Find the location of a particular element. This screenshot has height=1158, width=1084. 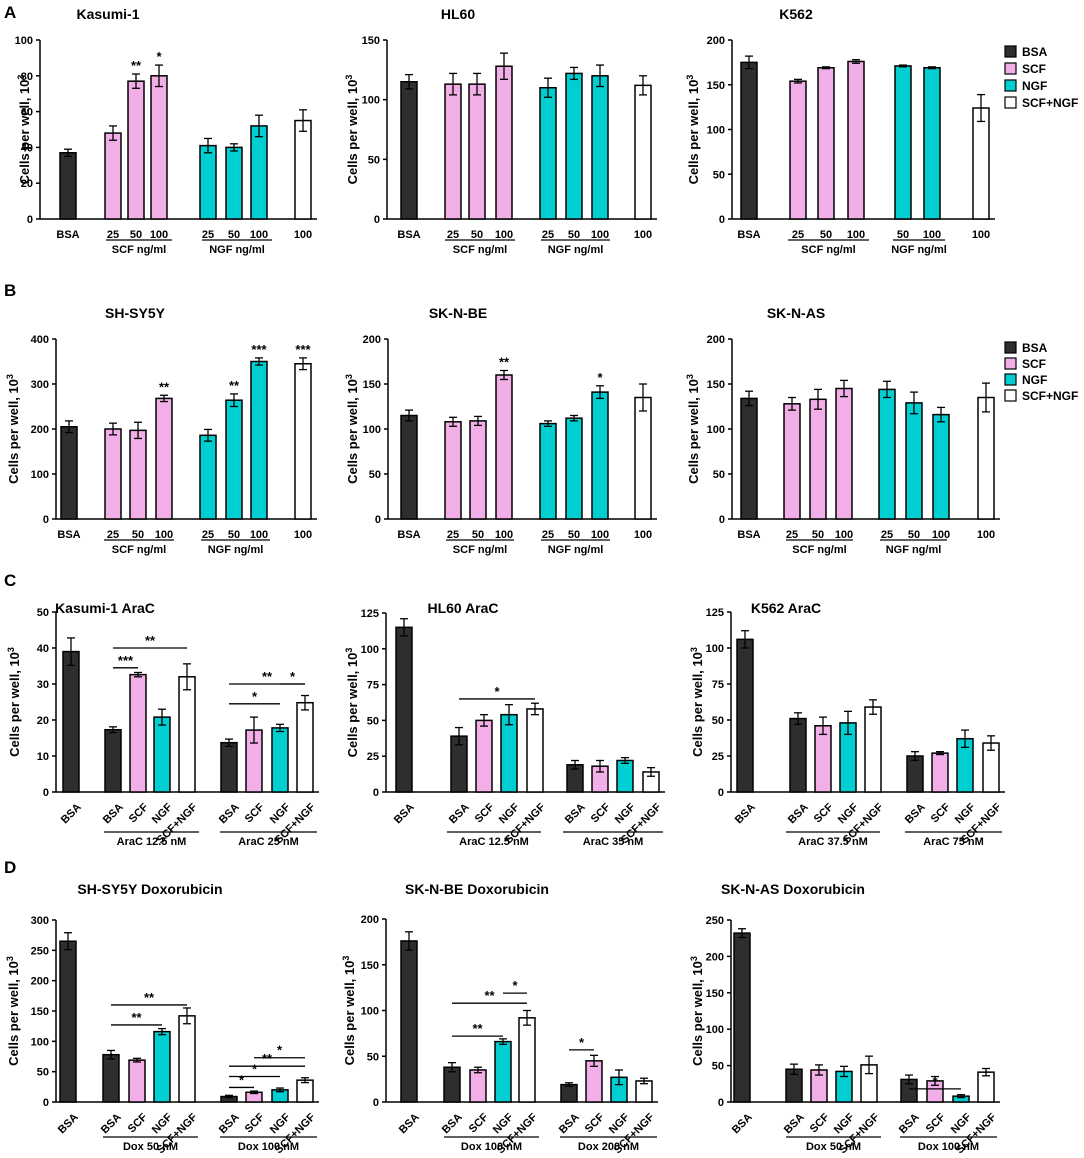

group-label: Dox 100 nM is located at coordinates (948, 1147).